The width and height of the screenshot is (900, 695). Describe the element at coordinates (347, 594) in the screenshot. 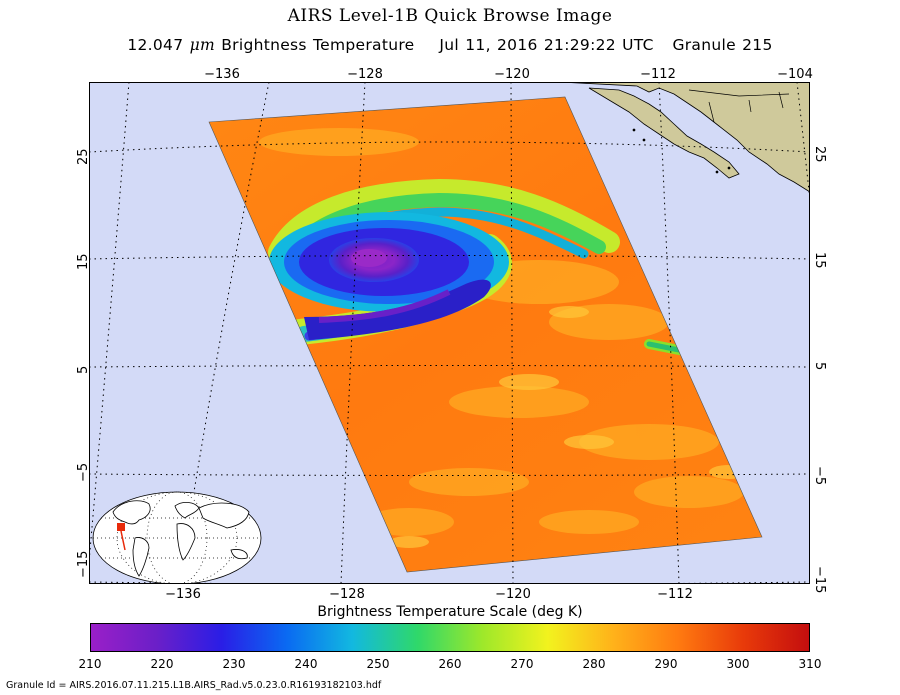

I see `lon-tick-bottom: −128` at that location.